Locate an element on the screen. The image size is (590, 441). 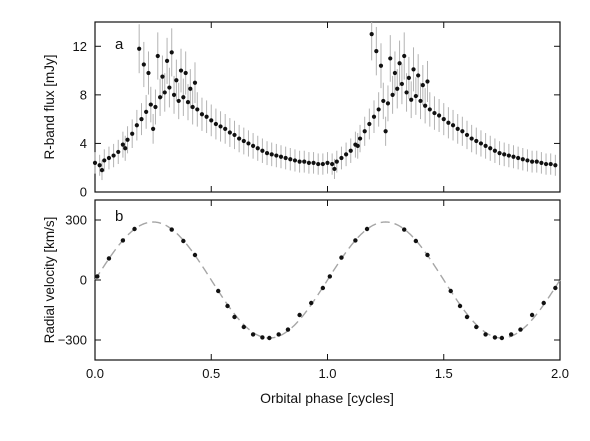
velocity-y-axis-label: Radial velocity [km/s] is located at coordinates (49, 280).